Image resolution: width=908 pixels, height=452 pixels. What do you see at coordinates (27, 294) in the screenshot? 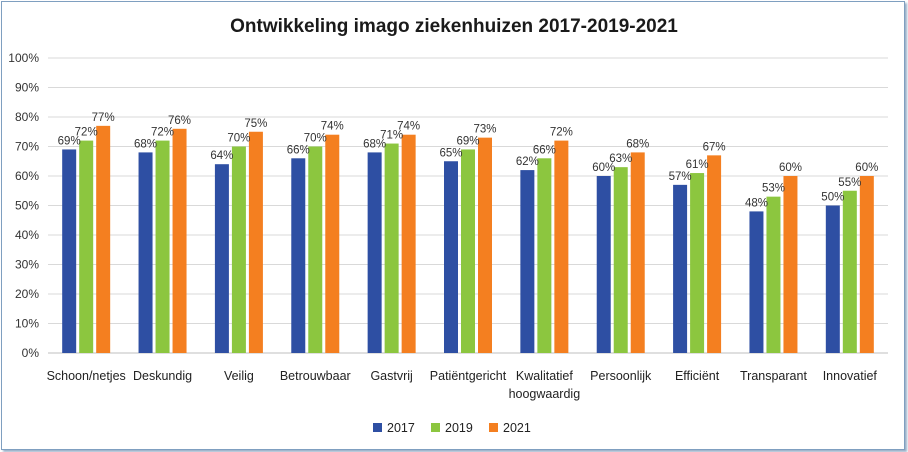
I see `y-tick-label: 20%` at bounding box center [27, 294].